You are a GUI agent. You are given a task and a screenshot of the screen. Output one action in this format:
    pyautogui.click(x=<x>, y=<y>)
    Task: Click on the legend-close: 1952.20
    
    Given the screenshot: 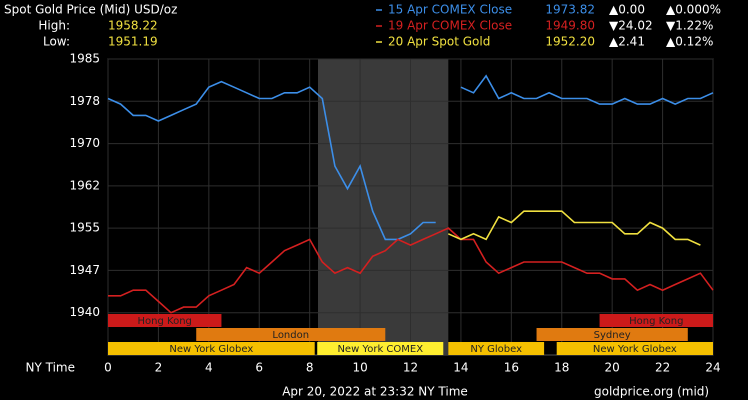 What is the action you would take?
    pyautogui.click(x=570, y=42)
    